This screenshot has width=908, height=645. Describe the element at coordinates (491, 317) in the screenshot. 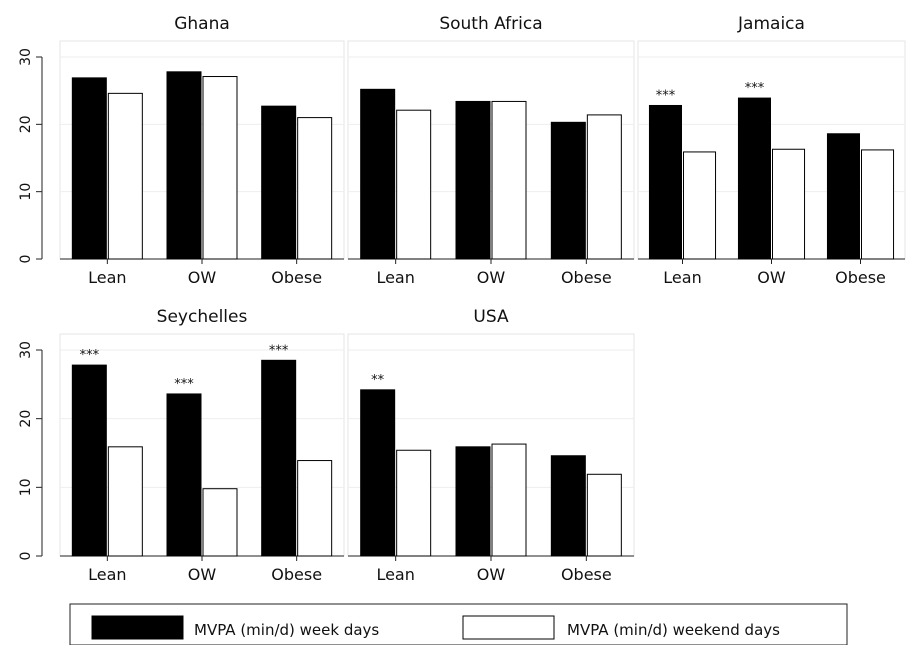

I see `panel-title: USA` at that location.